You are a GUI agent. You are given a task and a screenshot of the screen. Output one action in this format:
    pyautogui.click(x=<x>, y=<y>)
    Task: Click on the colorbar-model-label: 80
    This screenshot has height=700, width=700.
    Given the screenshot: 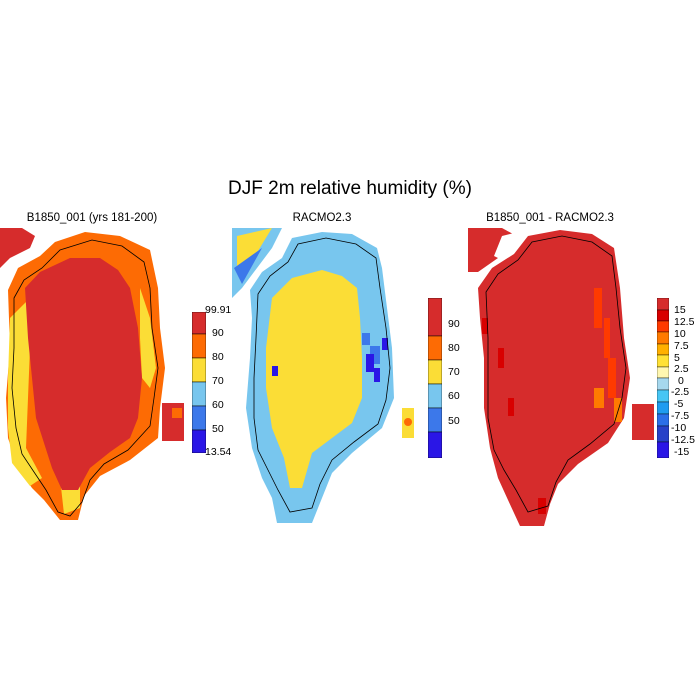 What is the action you would take?
    pyautogui.click(x=218, y=357)
    